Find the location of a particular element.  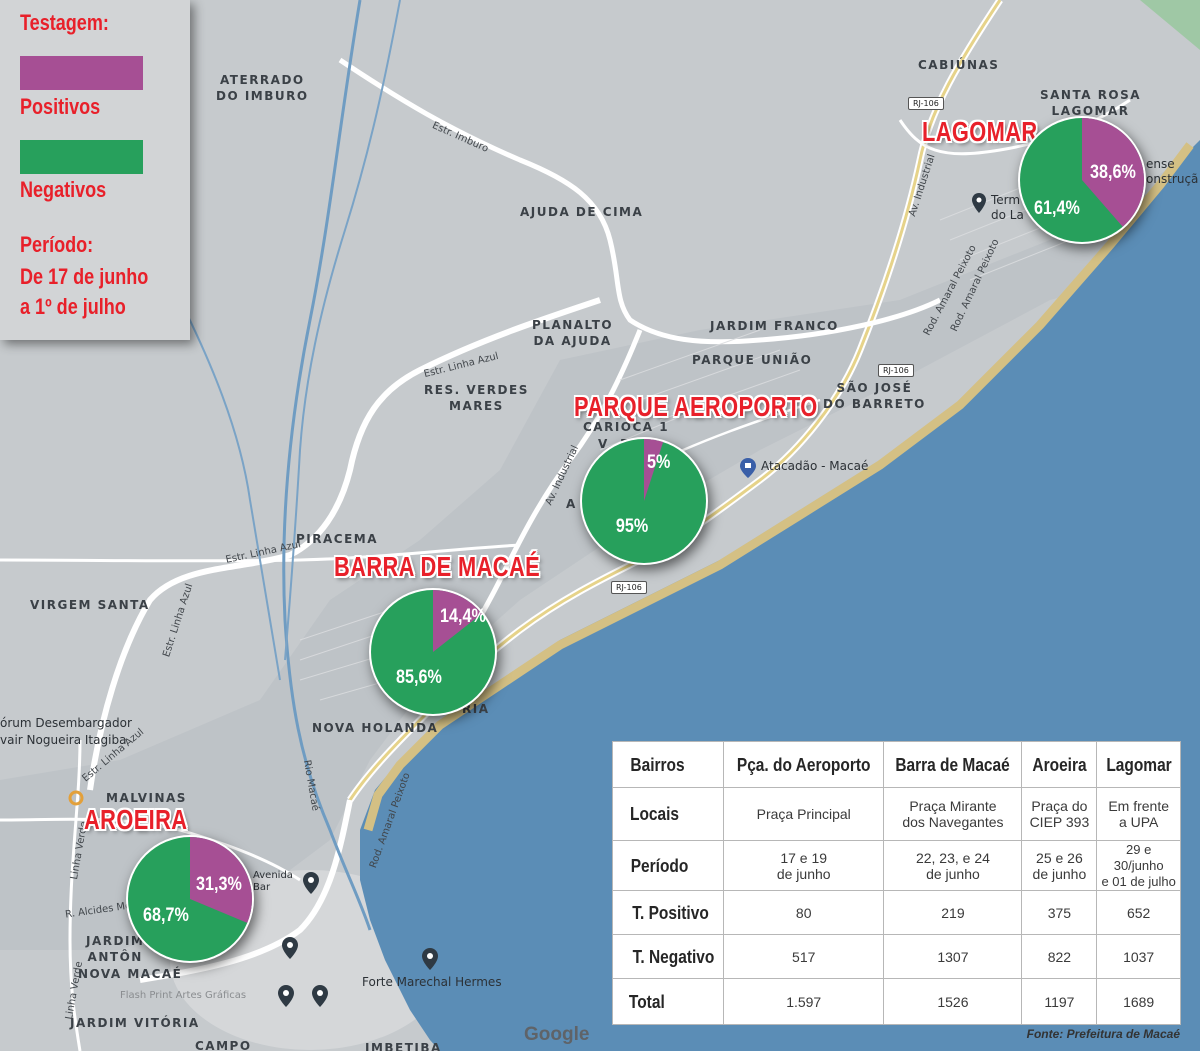

header-lagomar: Lagomar is located at coordinates (1138, 764).